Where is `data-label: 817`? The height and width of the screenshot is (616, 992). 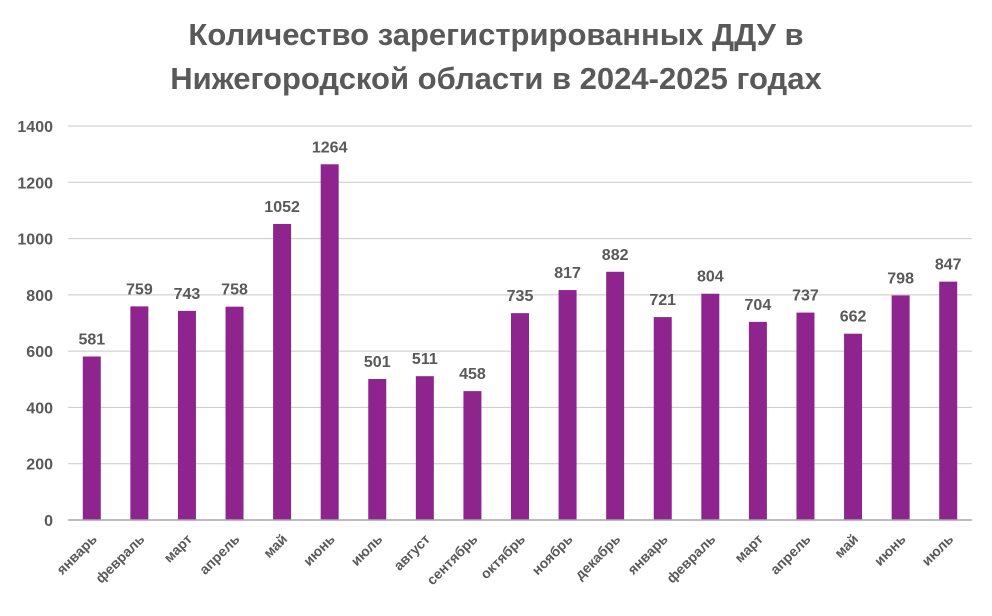 data-label: 817 is located at coordinates (567, 273).